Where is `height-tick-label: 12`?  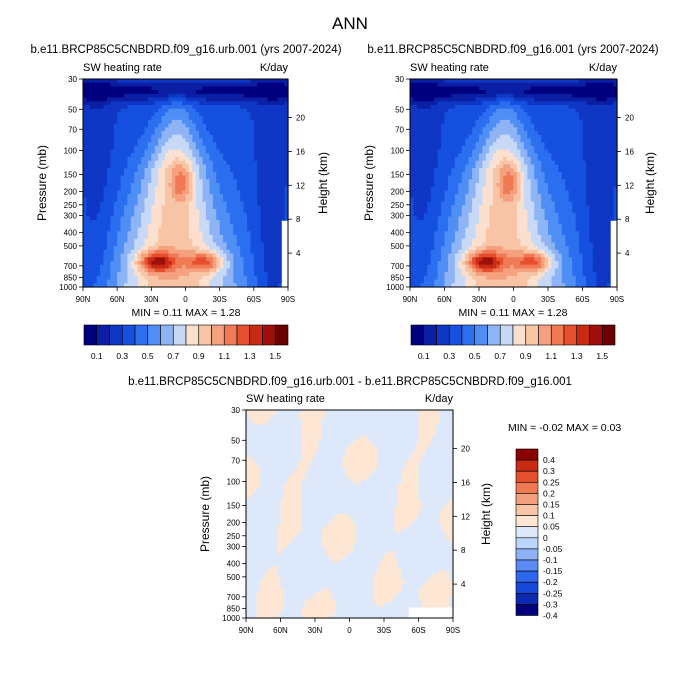 height-tick-label: 12 is located at coordinates (300, 185).